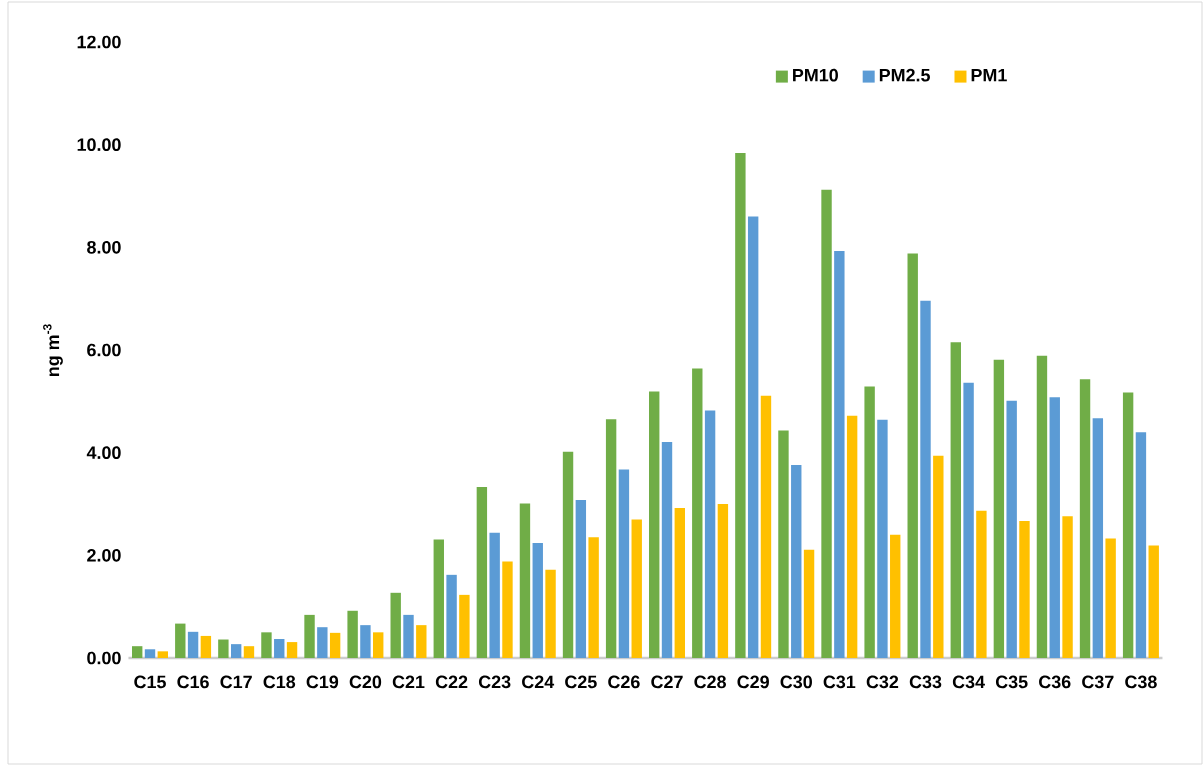  What do you see at coordinates (193, 682) in the screenshot?
I see `x-tick-label: C16` at bounding box center [193, 682].